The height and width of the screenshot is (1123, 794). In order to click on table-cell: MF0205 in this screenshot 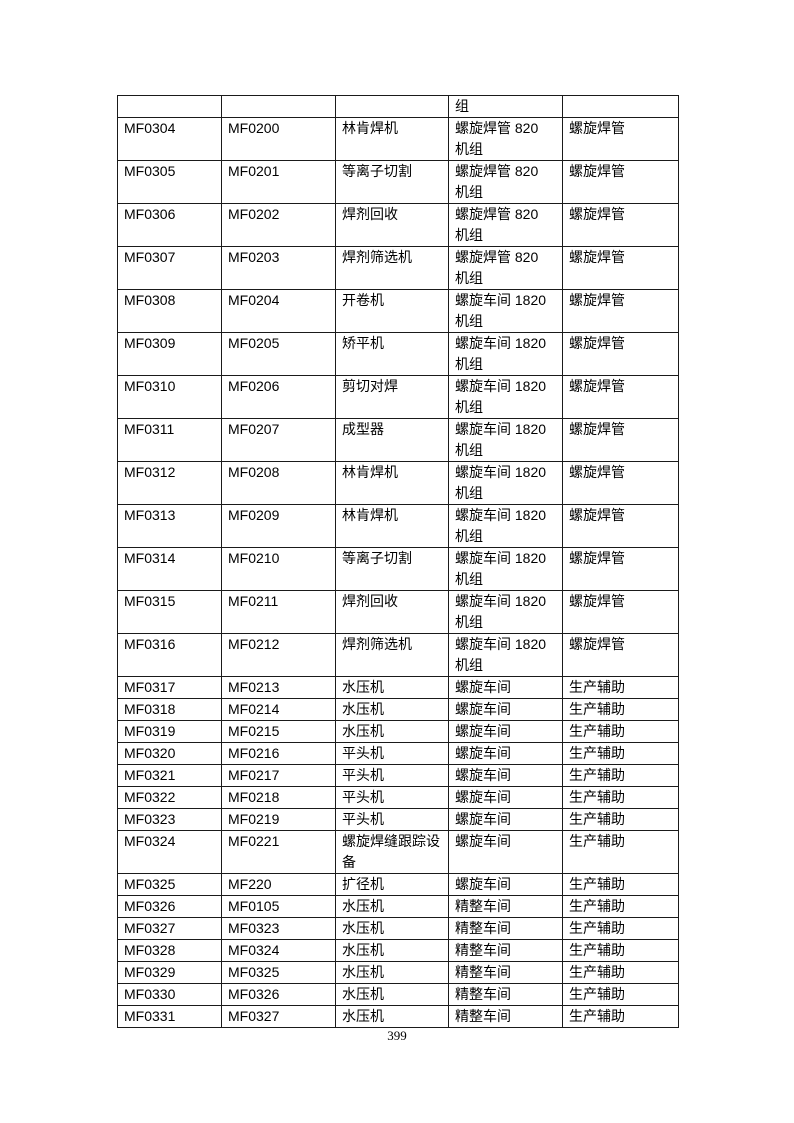, I will do `click(278, 354)`.